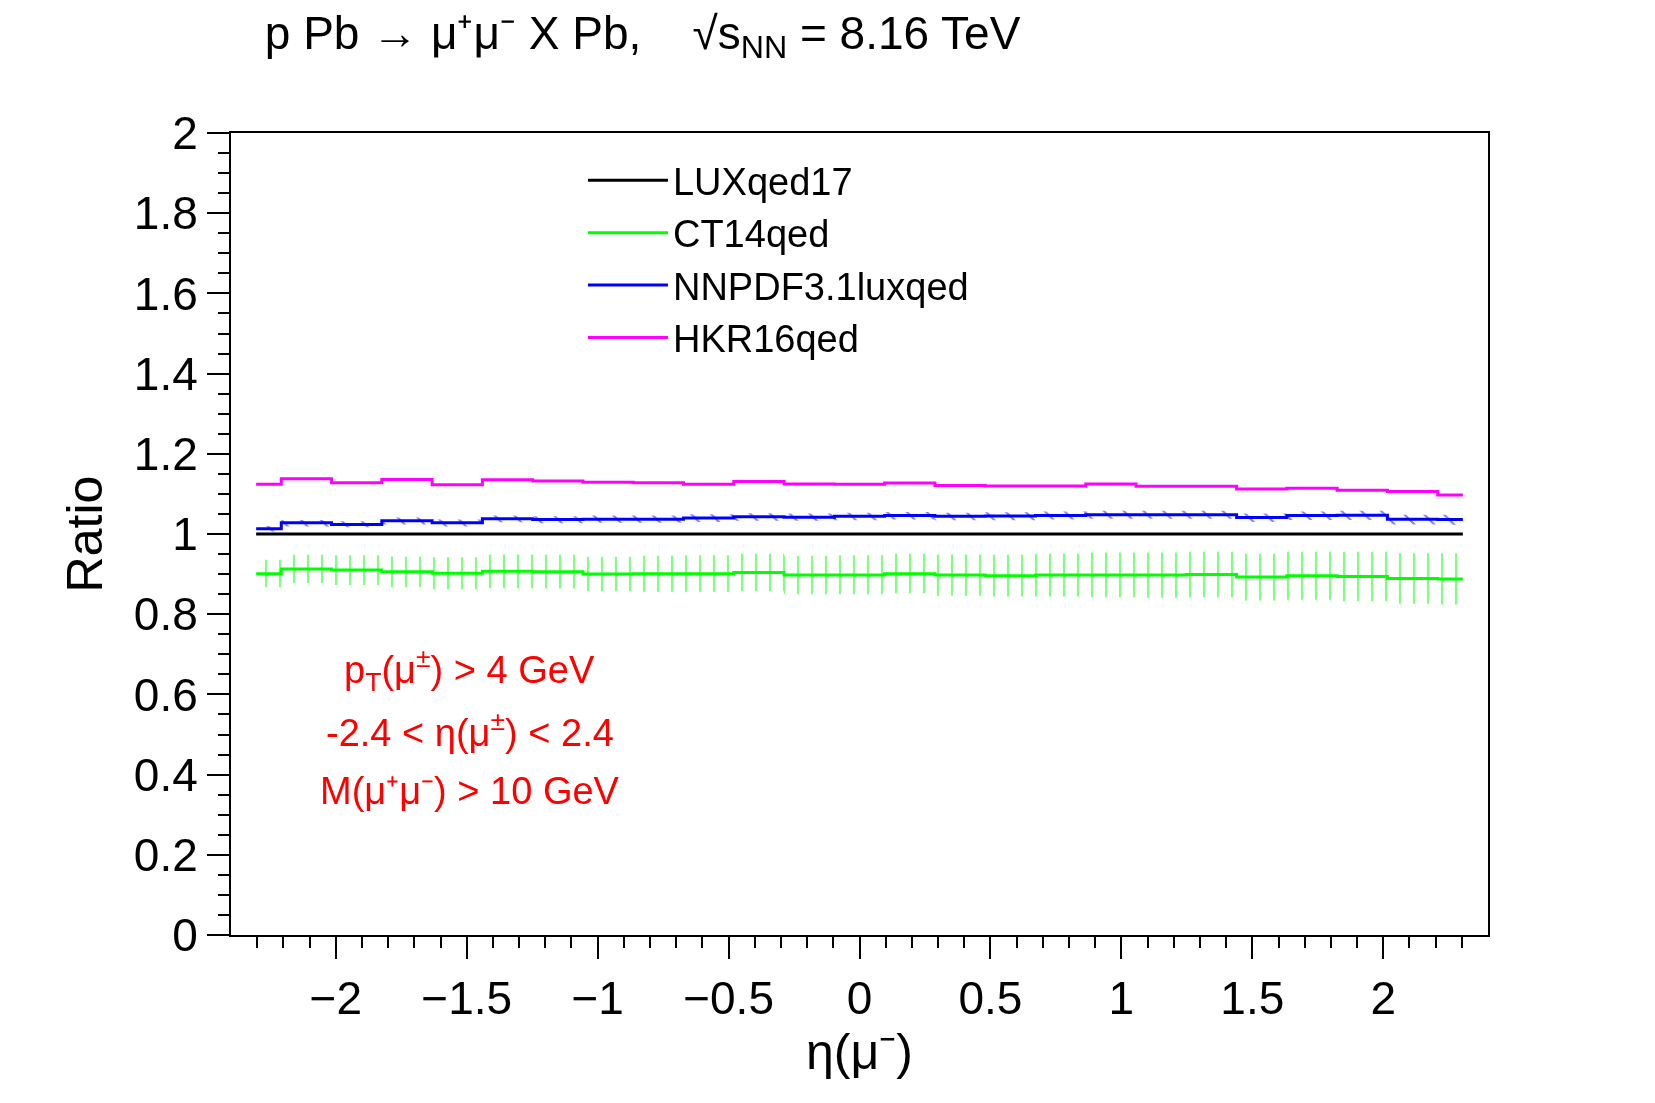 The width and height of the screenshot is (1655, 1103). What do you see at coordinates (765, 339) in the screenshot?
I see `legend-label: HKR16qed` at bounding box center [765, 339].